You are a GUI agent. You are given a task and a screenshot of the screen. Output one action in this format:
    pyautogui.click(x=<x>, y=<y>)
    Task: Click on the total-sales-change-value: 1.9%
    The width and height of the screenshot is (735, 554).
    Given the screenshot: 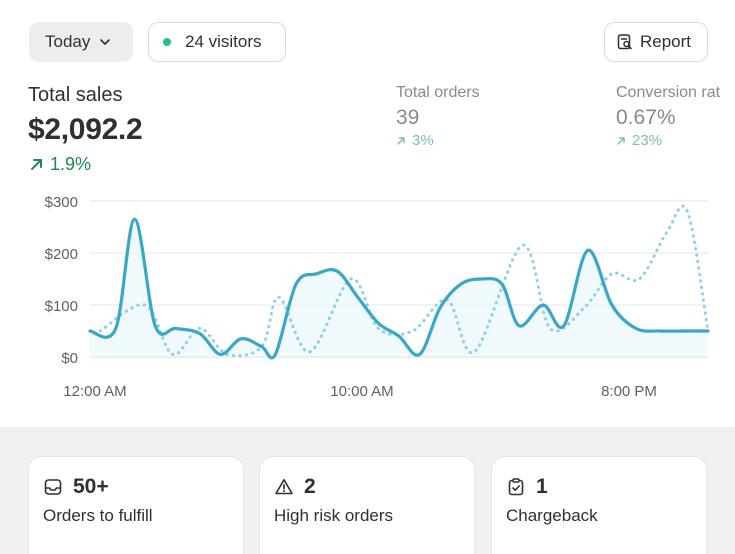 What is the action you would take?
    pyautogui.click(x=71, y=164)
    